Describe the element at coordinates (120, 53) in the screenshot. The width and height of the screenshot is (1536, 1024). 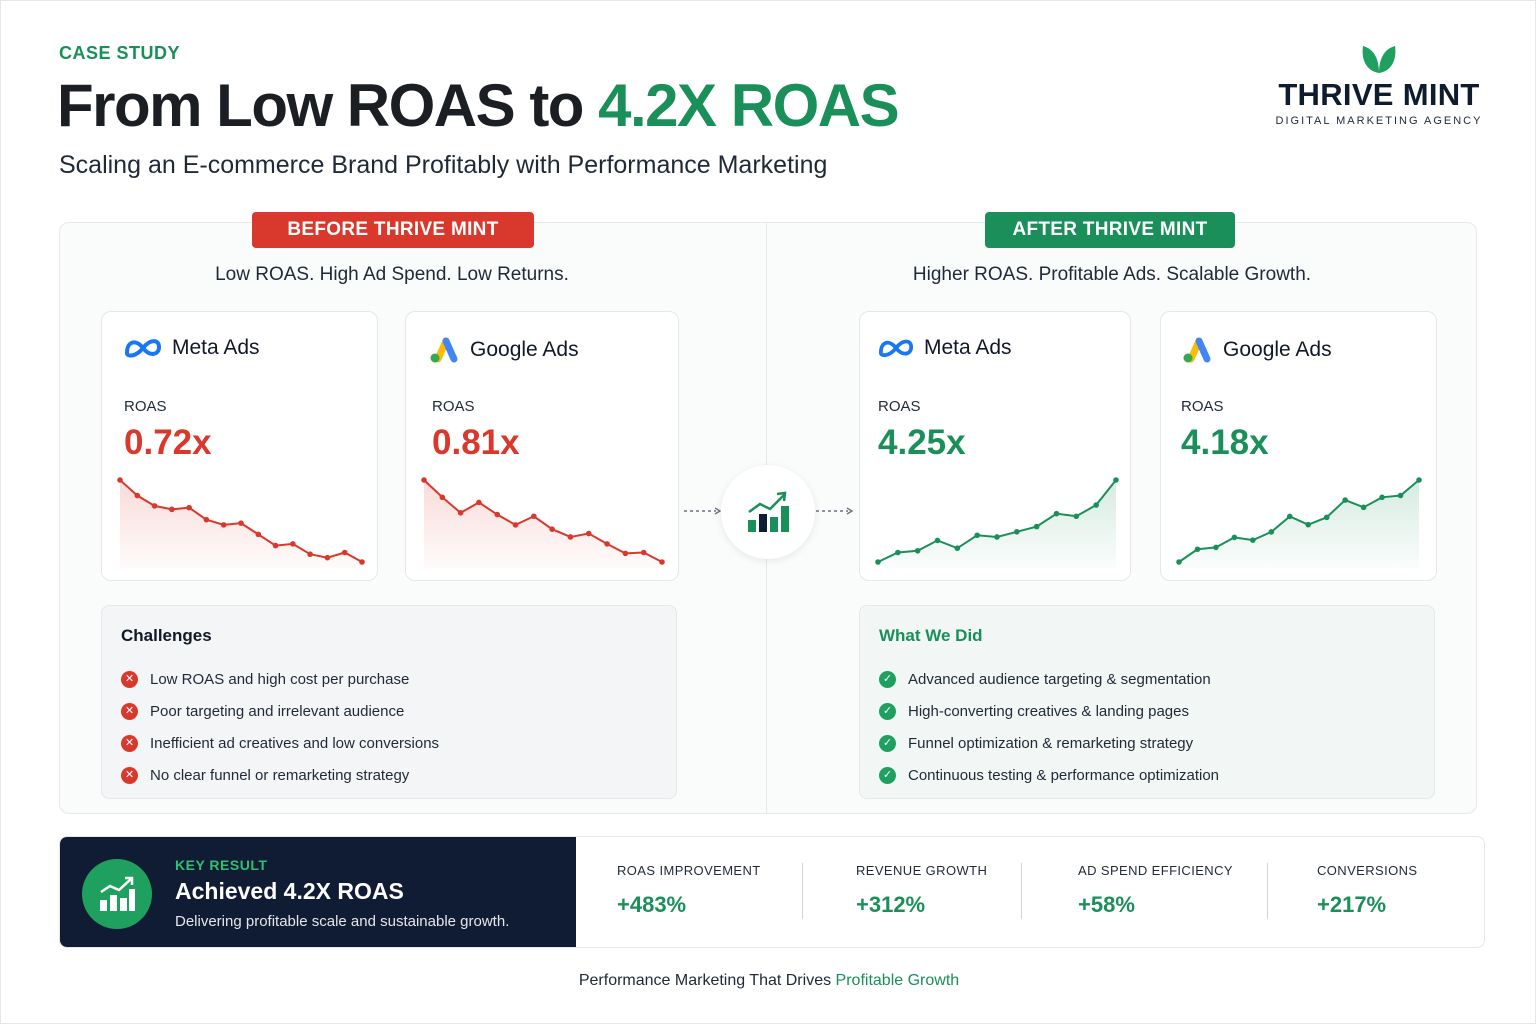
I see `eyebrow-label: CASE STUDY` at that location.